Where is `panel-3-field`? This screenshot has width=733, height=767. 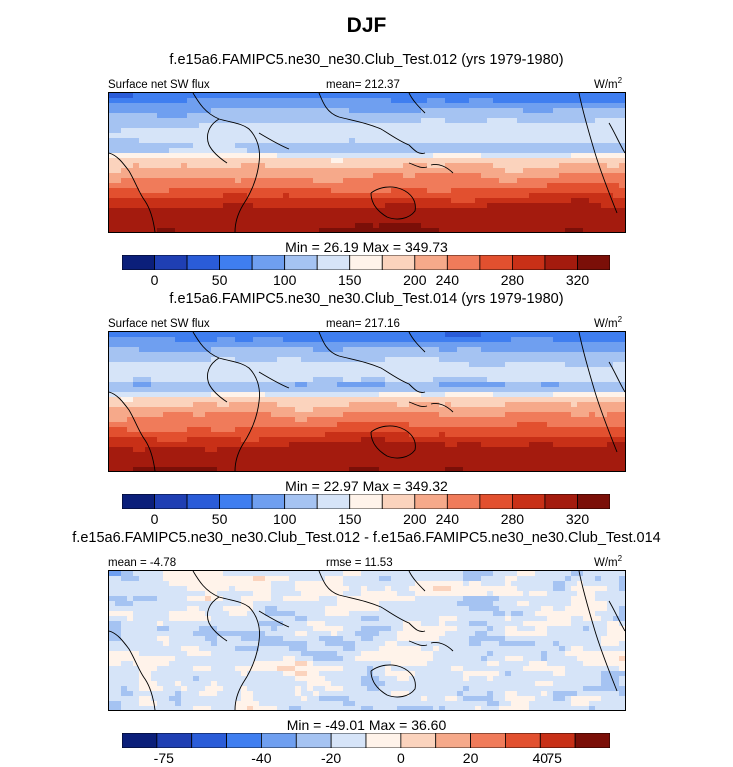 panel-3-field is located at coordinates (367, 640).